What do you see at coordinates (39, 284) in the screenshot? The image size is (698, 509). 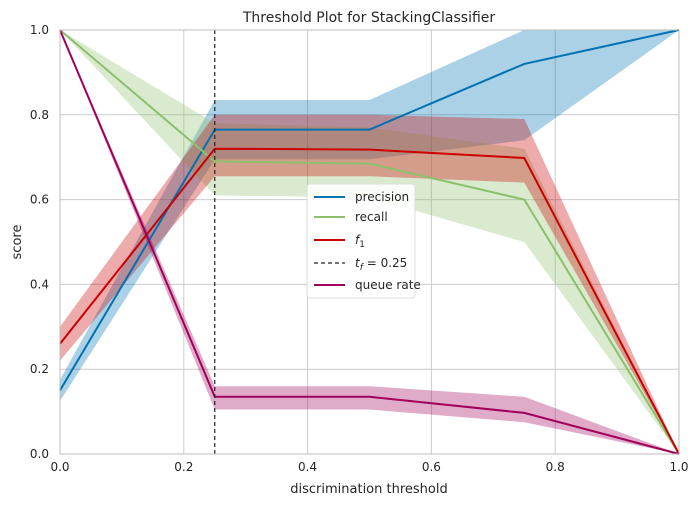 I see `y-tick-label: 0.4` at bounding box center [39, 284].